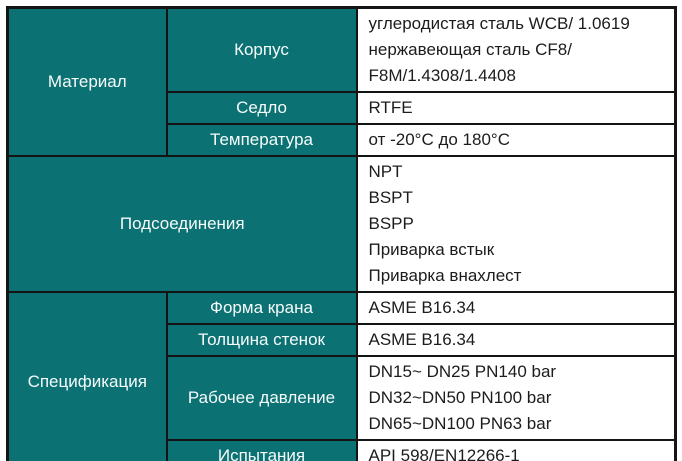  What do you see at coordinates (261, 308) in the screenshot?
I see `valve-shape-label-cell: Форма крана` at bounding box center [261, 308].